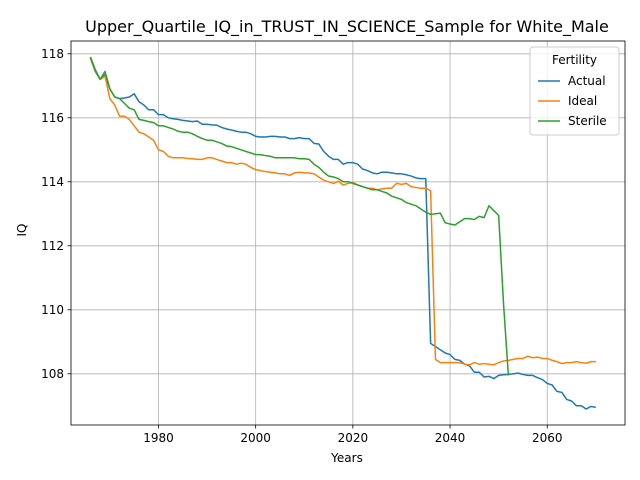 The image size is (640, 480). I want to click on y-tick-label: 112, so click(52, 246).